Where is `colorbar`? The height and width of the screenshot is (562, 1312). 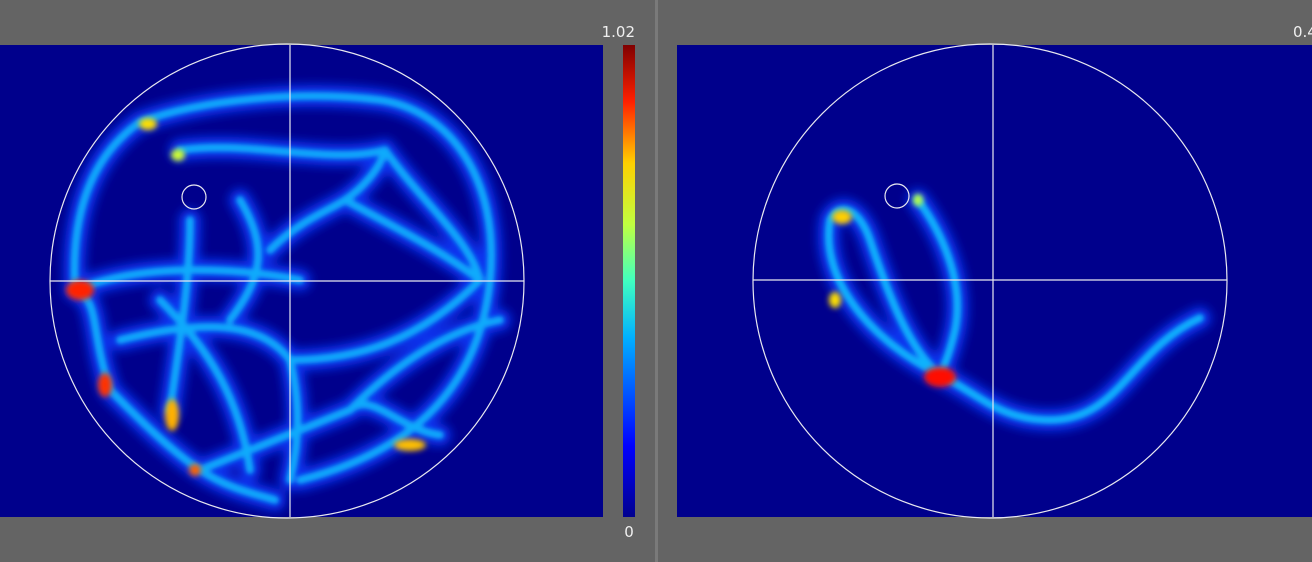 colorbar is located at coordinates (629, 281).